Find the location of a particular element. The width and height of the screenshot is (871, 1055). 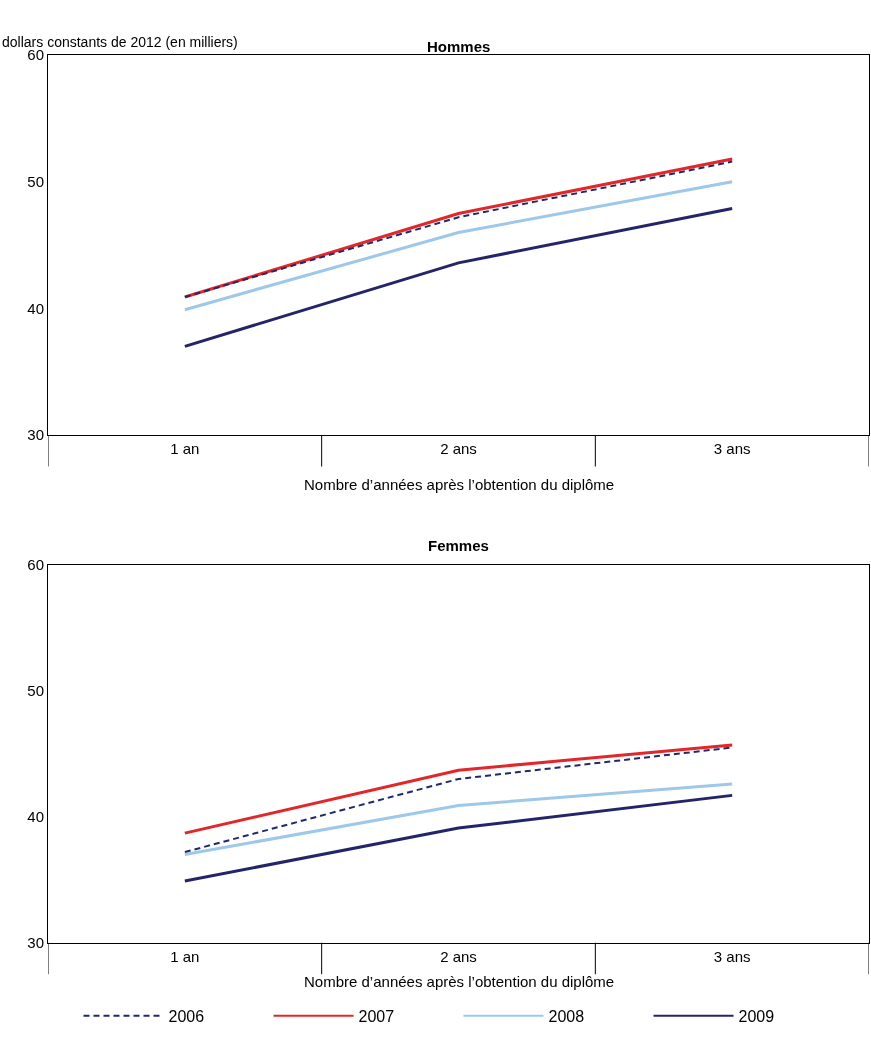

legend-label: 2009 is located at coordinates (756, 1016).